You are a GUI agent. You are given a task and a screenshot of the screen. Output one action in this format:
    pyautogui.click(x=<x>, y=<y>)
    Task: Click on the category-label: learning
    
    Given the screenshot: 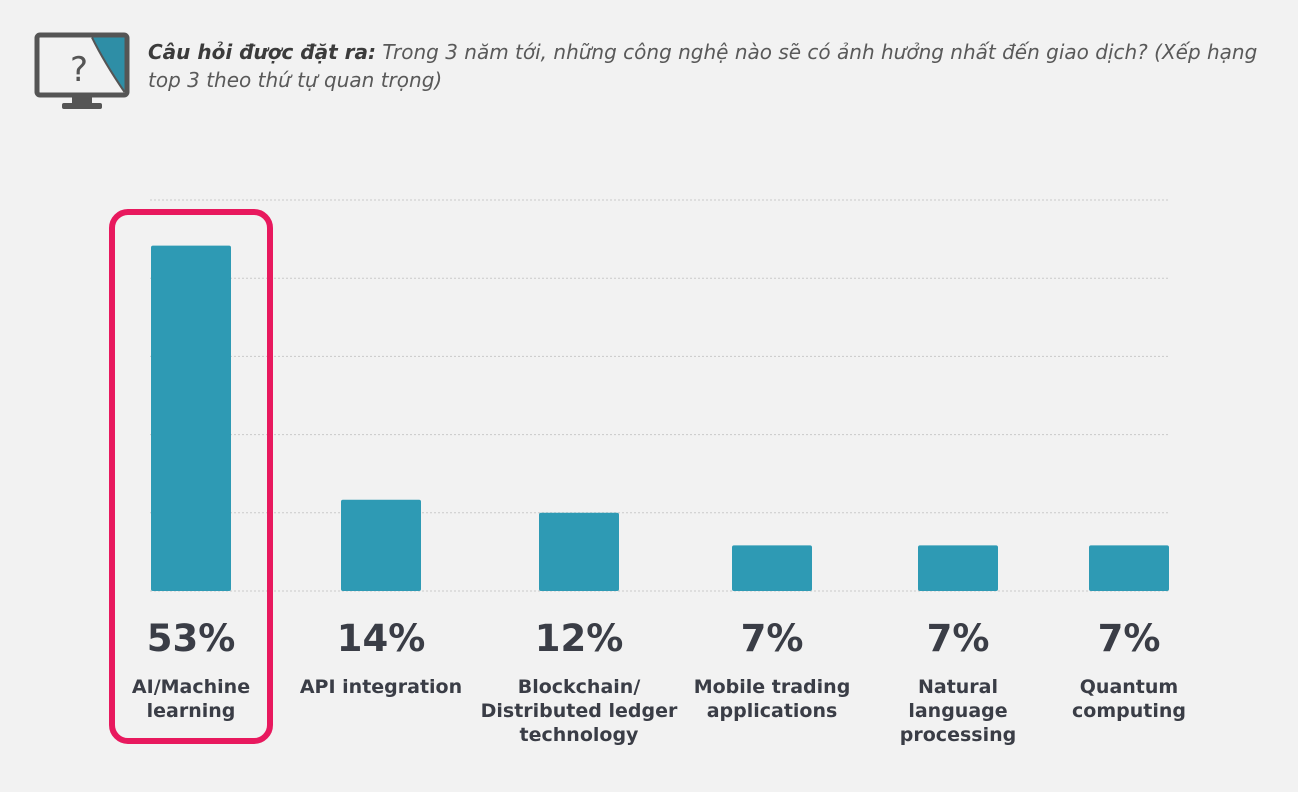 What is the action you would take?
    pyautogui.click(x=191, y=711)
    